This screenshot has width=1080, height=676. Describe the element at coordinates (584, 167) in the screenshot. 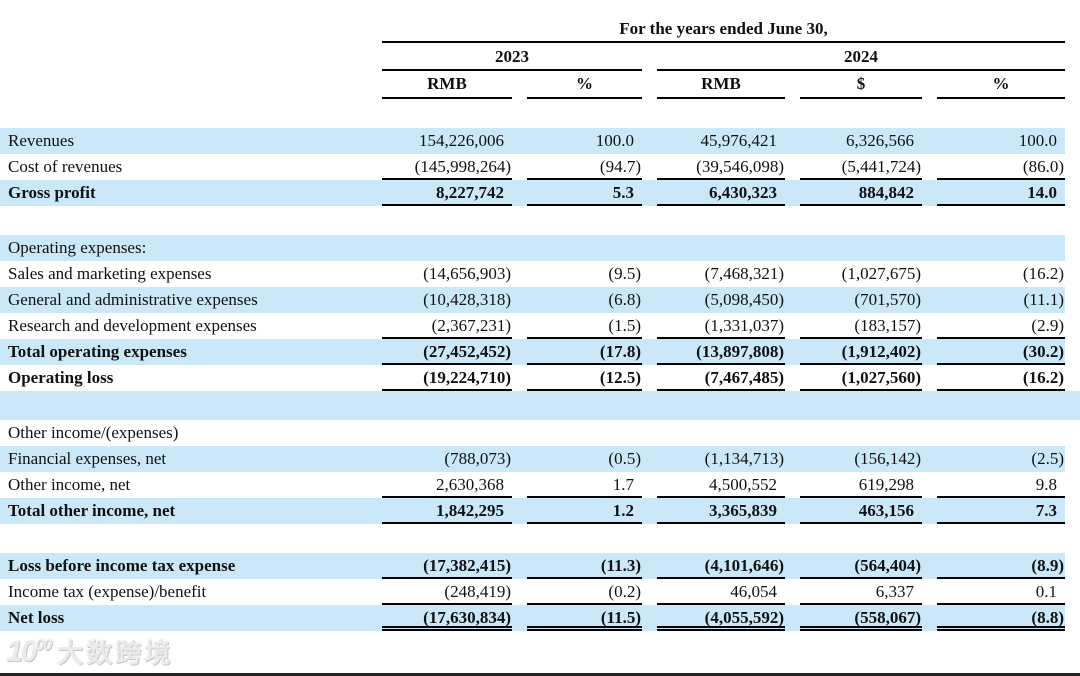

I see `value-cell: (94.7)` at that location.